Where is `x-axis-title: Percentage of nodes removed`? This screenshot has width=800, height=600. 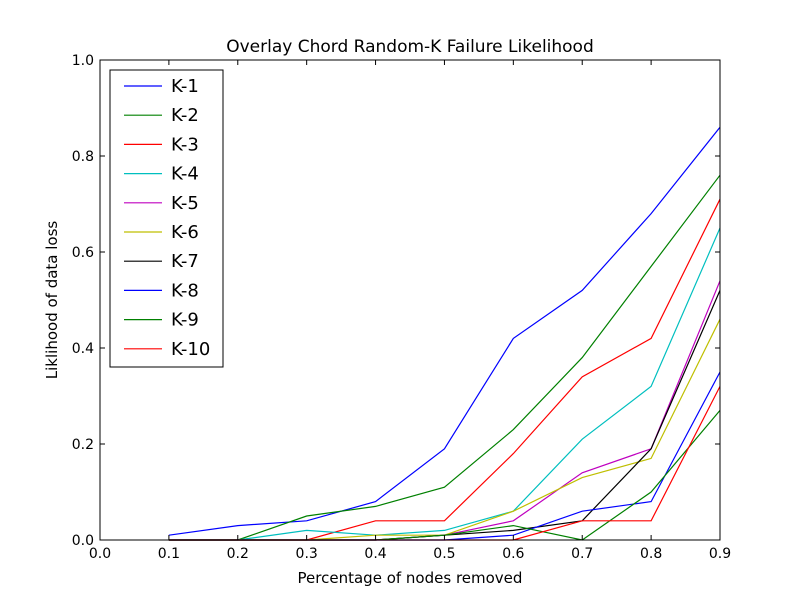 x-axis-title: Percentage of nodes removed is located at coordinates (410, 578).